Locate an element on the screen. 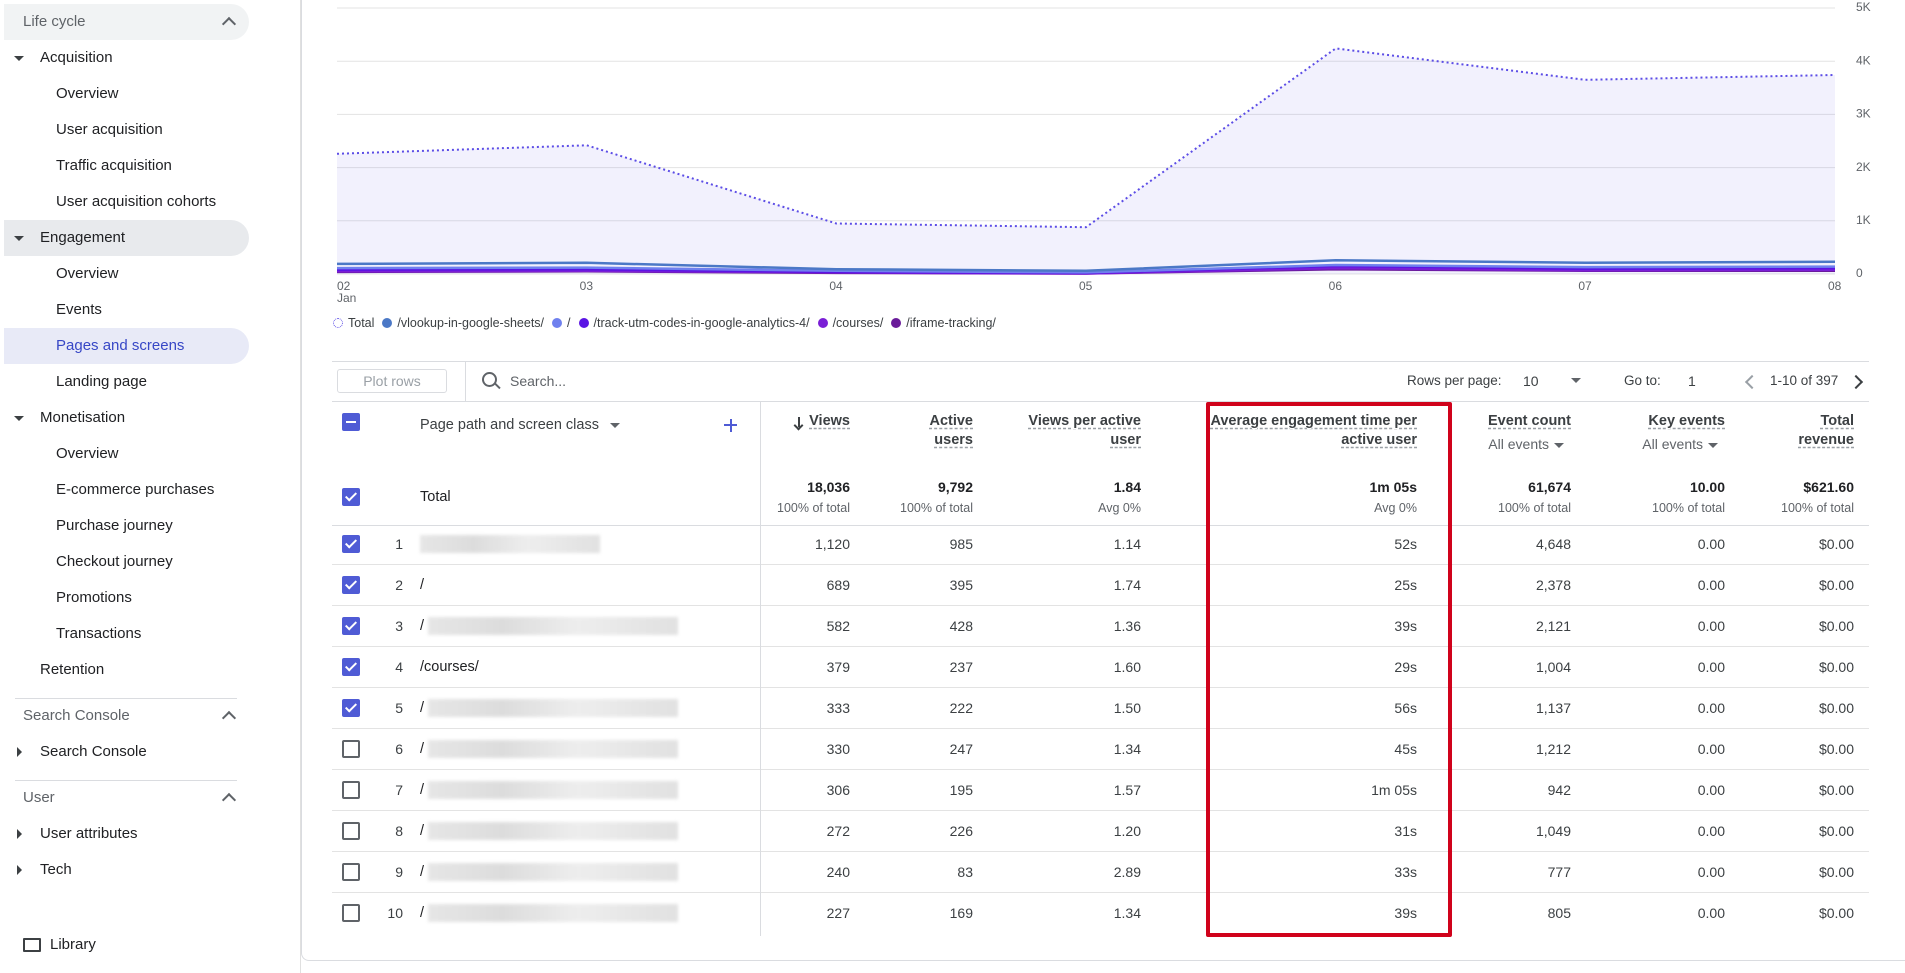  nav-group: Tech is located at coordinates (56, 869).